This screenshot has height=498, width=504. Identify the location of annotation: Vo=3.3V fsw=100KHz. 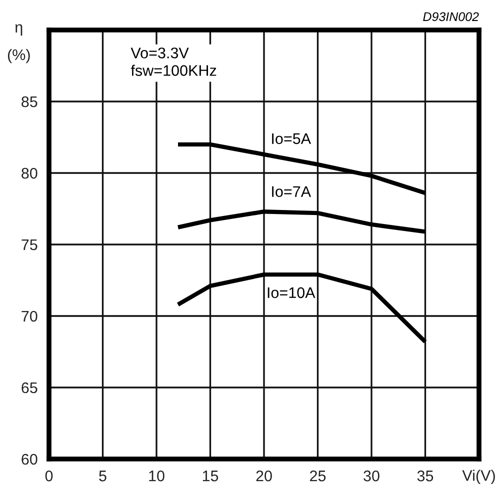
(173, 62).